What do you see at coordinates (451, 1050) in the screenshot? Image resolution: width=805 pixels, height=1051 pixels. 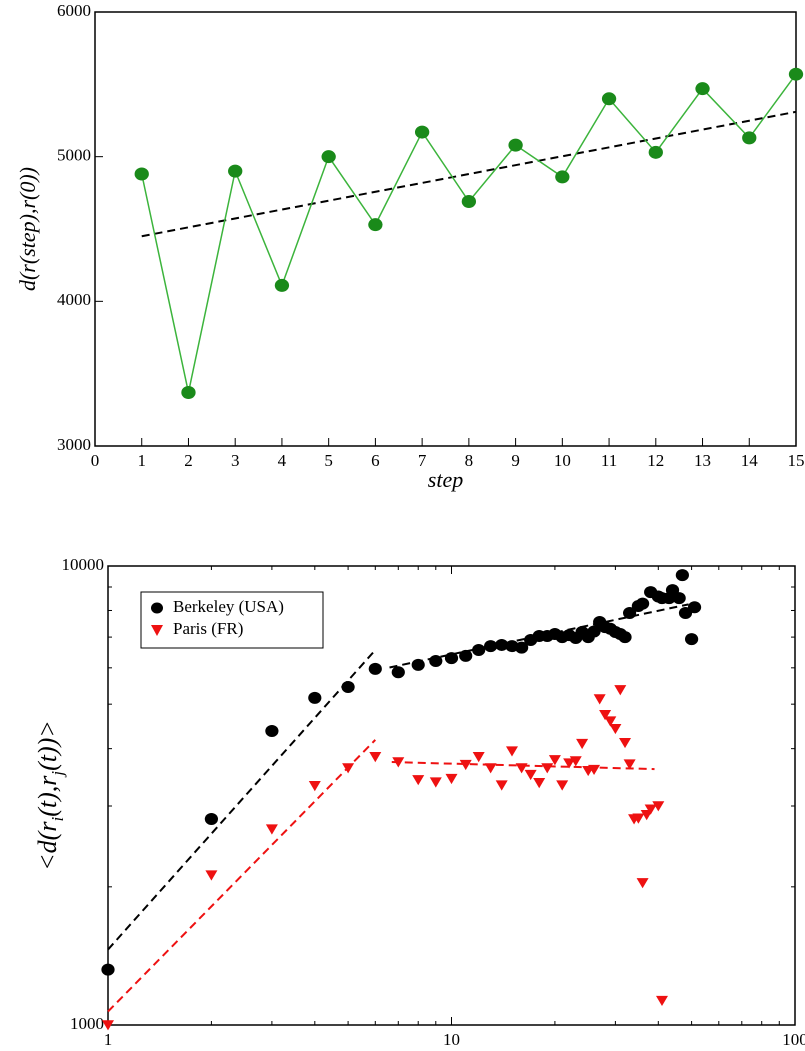 I see `x-axis-label: t (years)` at bounding box center [451, 1050].